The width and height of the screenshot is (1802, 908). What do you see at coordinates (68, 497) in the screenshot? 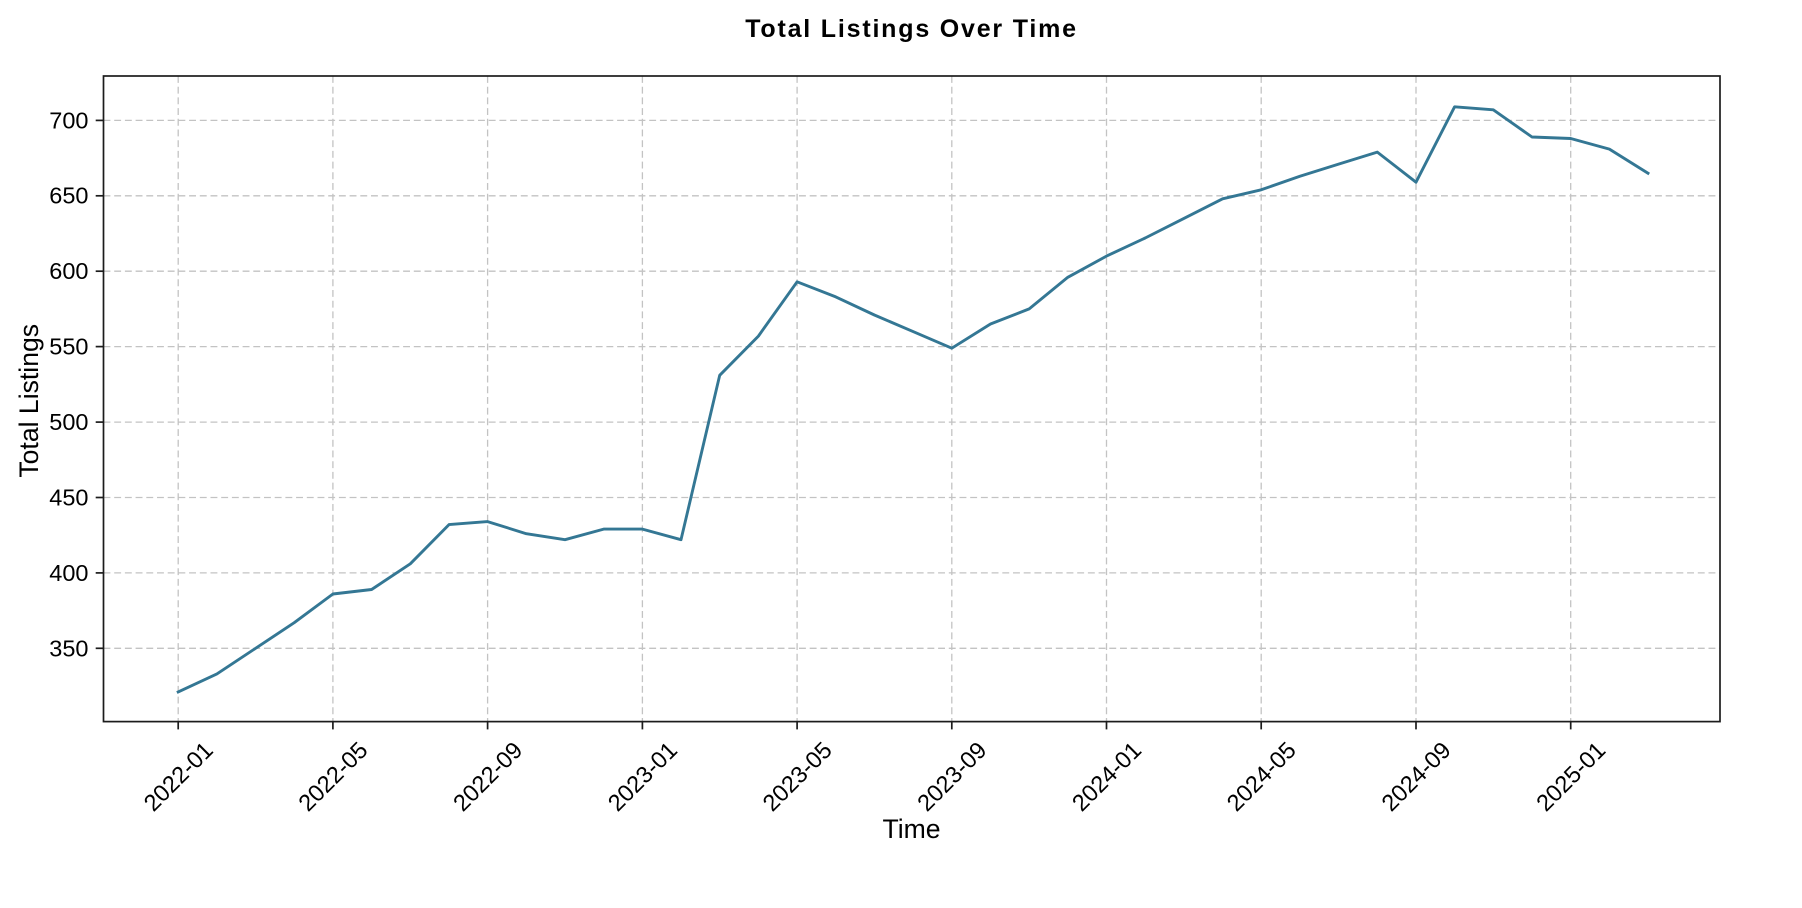
I see `svg-text: 450` at bounding box center [68, 497].